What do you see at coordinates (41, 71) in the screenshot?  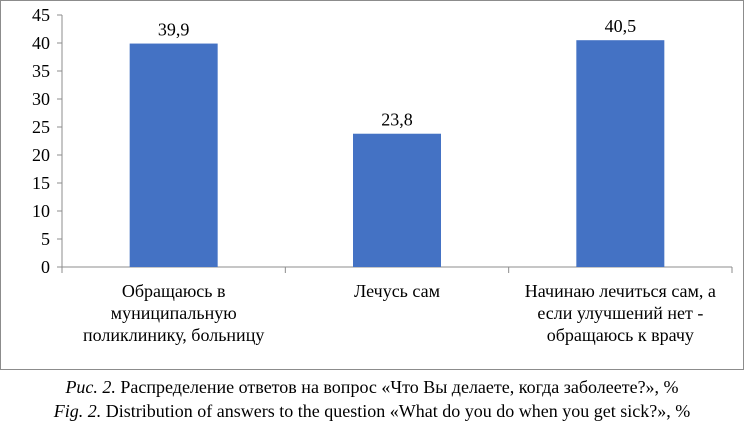 I see `y-tick-label: 35` at bounding box center [41, 71].